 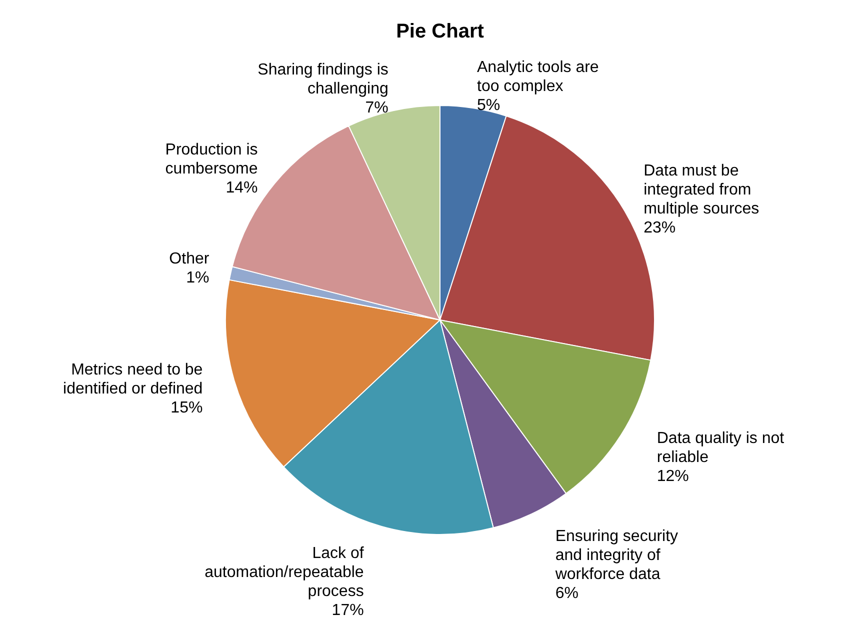 What do you see at coordinates (189, 259) in the screenshot?
I see `slice-label: Other` at bounding box center [189, 259].